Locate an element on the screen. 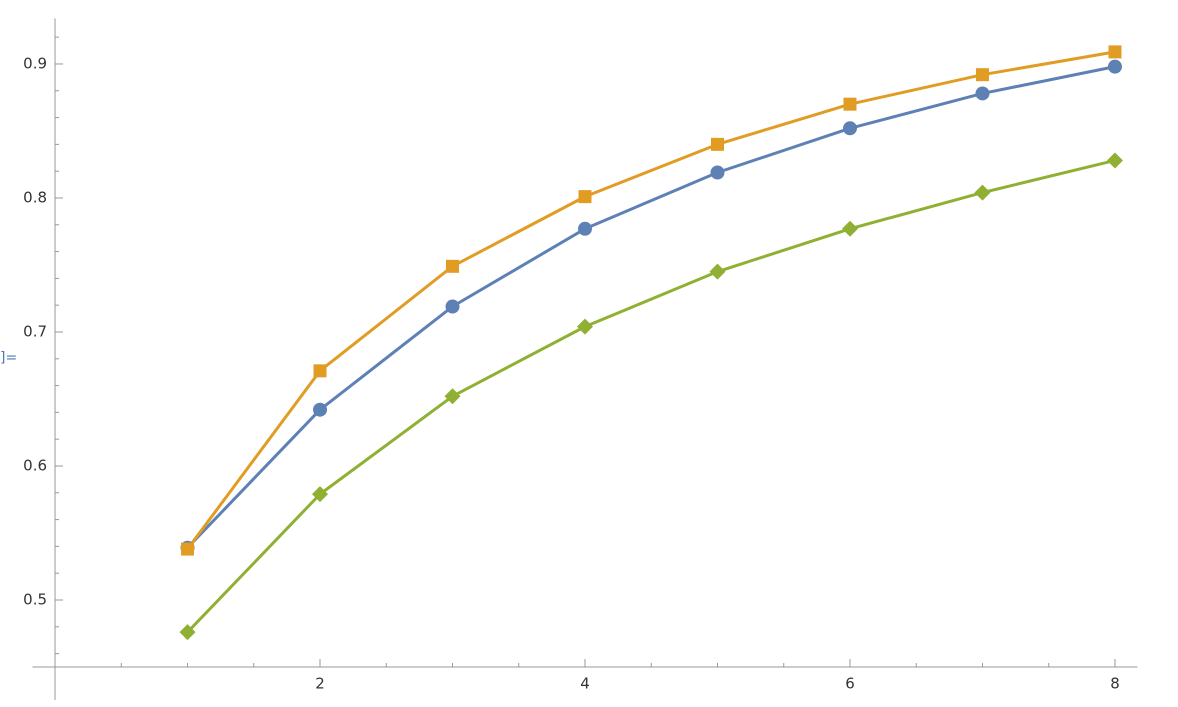 Image resolution: width=1178 pixels, height=707 pixels. x-tick-label: 4 is located at coordinates (585, 684).